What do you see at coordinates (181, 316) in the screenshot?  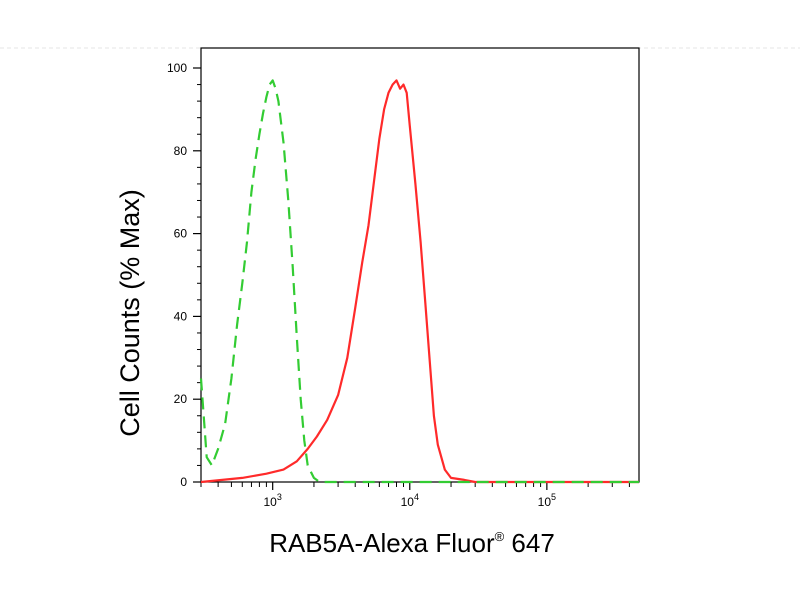 I see `y-tick-label: 40` at bounding box center [181, 316].